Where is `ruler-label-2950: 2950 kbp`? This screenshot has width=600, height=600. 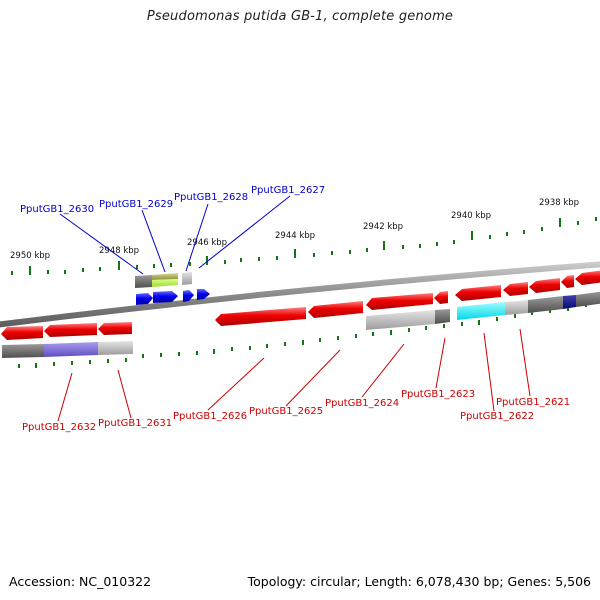
ruler-label-2950: 2950 kbp is located at coordinates (30, 256).